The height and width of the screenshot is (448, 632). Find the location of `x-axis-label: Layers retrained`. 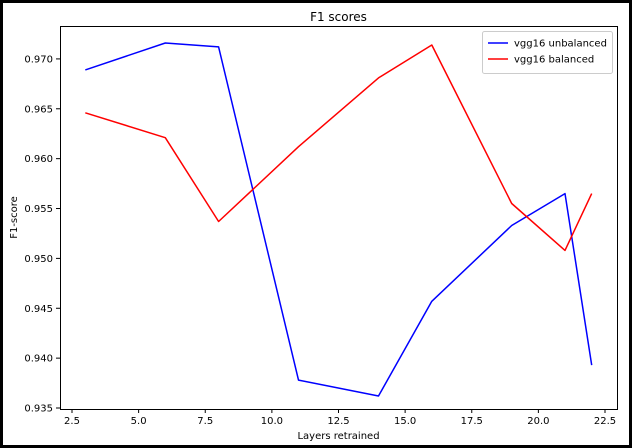

x-axis-label: Layers retrained is located at coordinates (338, 436).